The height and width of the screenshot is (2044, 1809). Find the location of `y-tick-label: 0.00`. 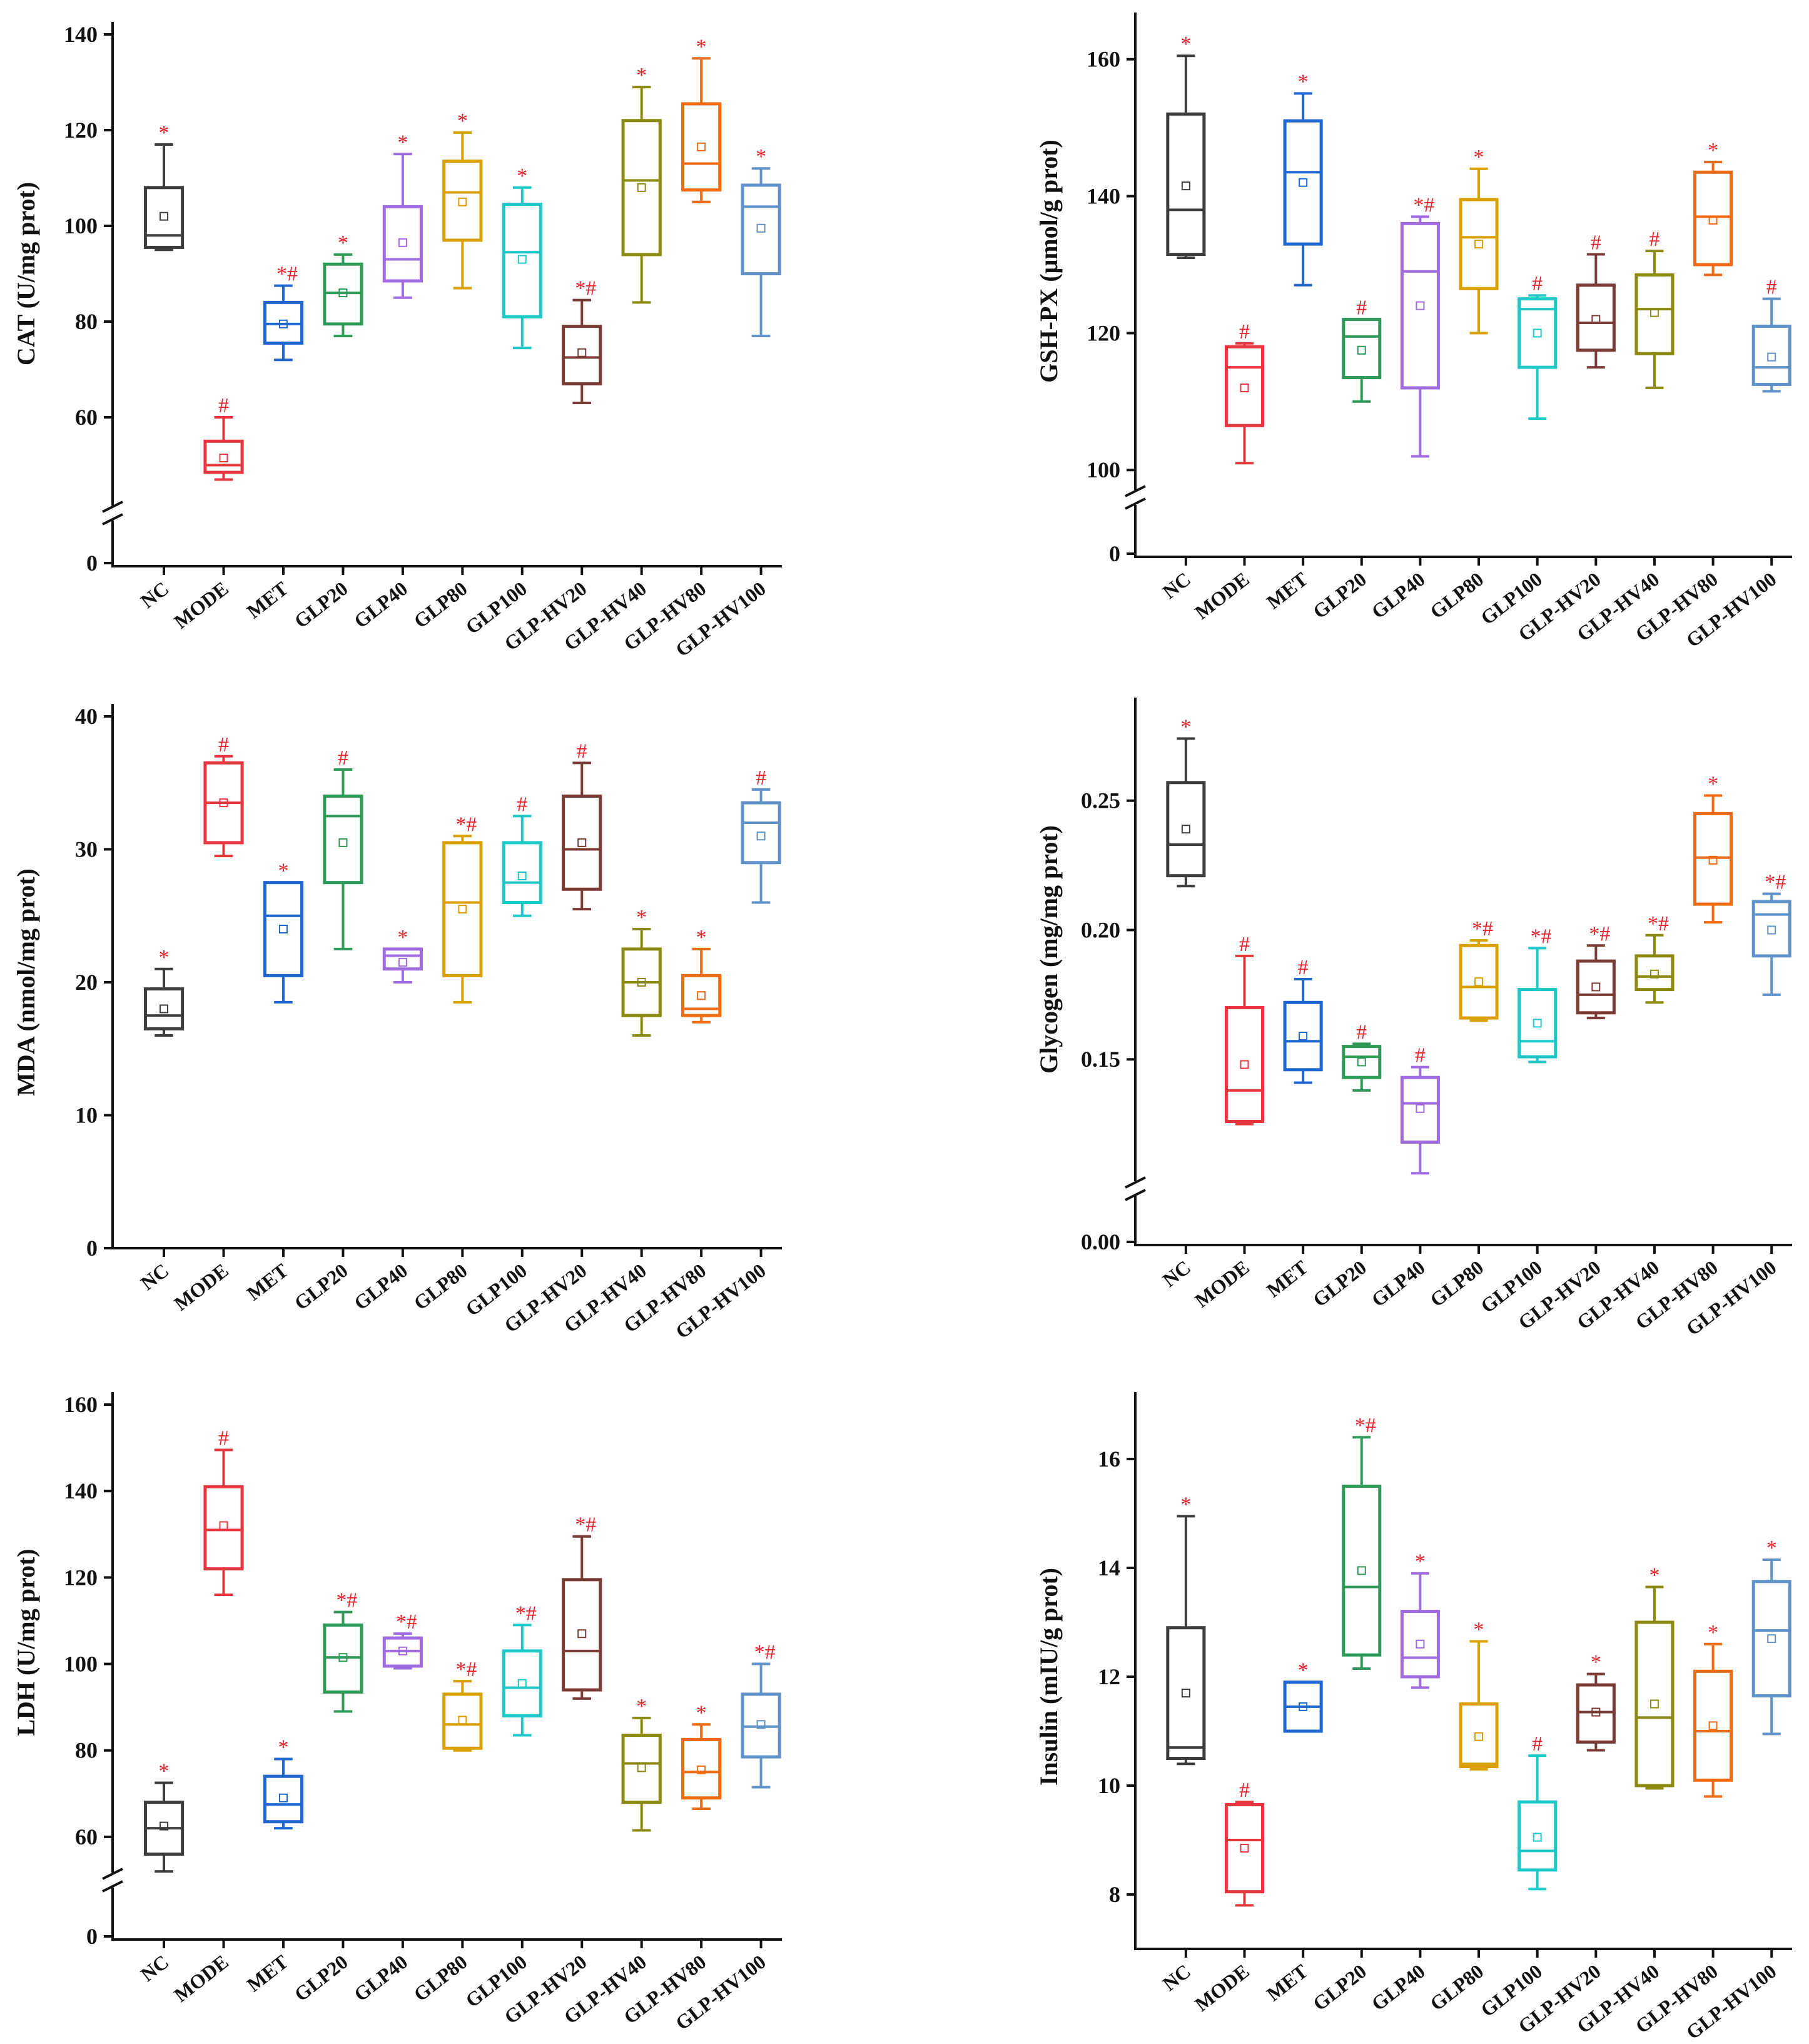

y-tick-label: 0.00 is located at coordinates (1100, 1241).